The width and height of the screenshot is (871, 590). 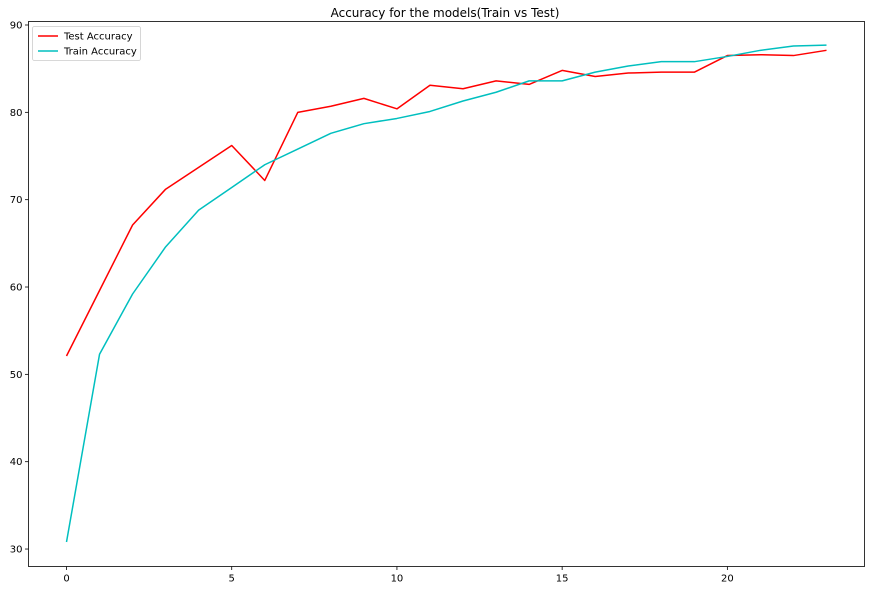 I want to click on x-axis: 0 5 10 15 20, so click(x=398, y=575).